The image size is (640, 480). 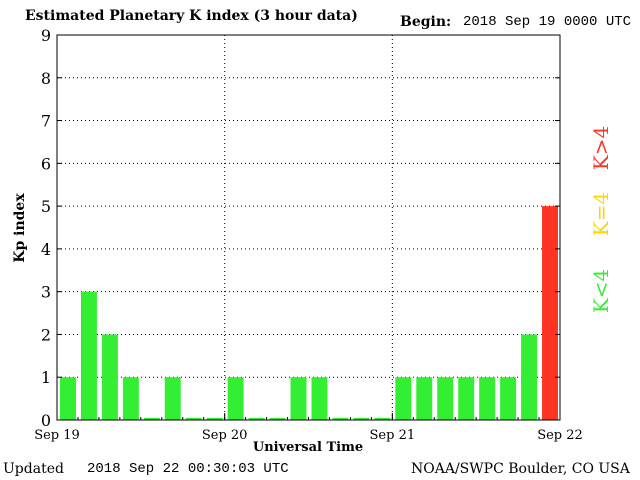 What do you see at coordinates (46, 334) in the screenshot?
I see `y-tick-label: 2` at bounding box center [46, 334].